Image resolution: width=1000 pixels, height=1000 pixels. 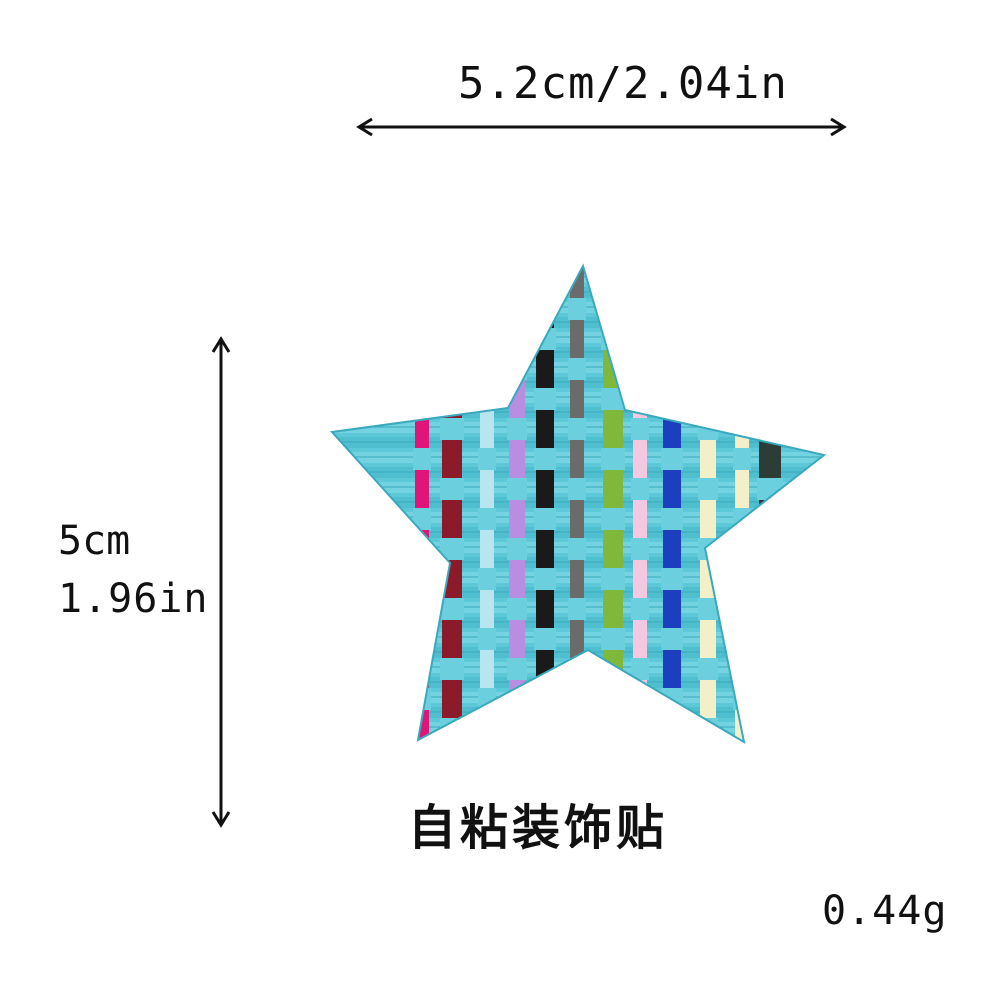 I want to click on product-caption: 自粘装饰贴, so click(x=538, y=828).